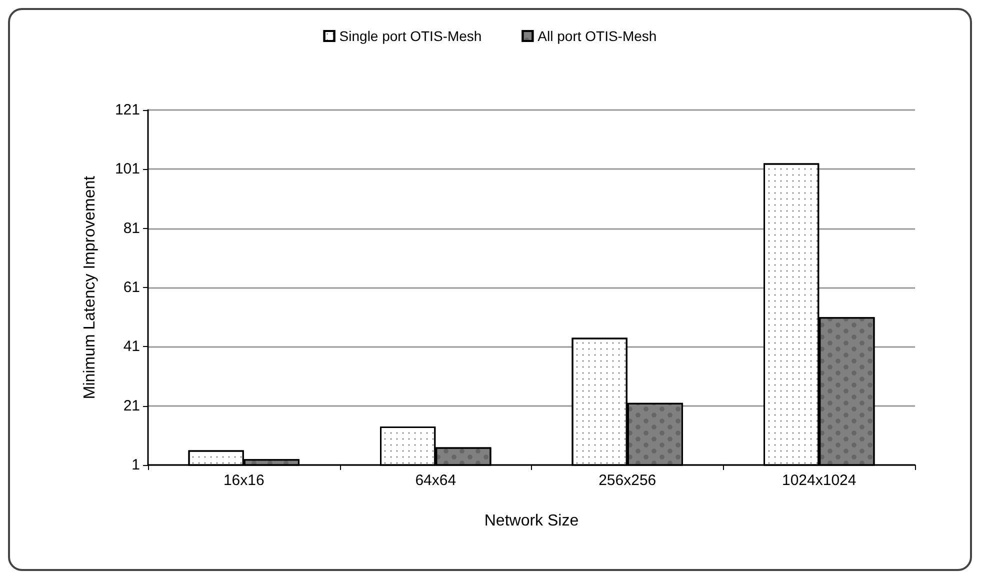 The width and height of the screenshot is (982, 581). I want to click on y-tick-label: 81, so click(131, 228).